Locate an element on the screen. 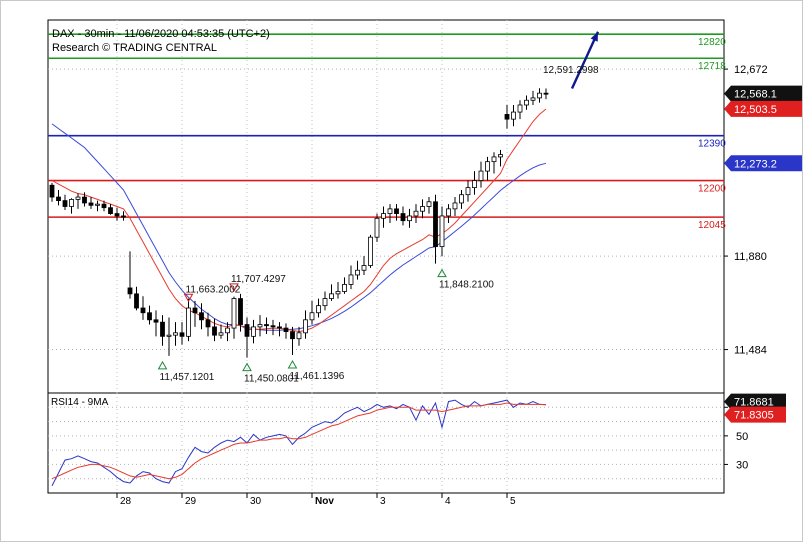  price-tag-box-ma-slow-value is located at coordinates (763, 163).